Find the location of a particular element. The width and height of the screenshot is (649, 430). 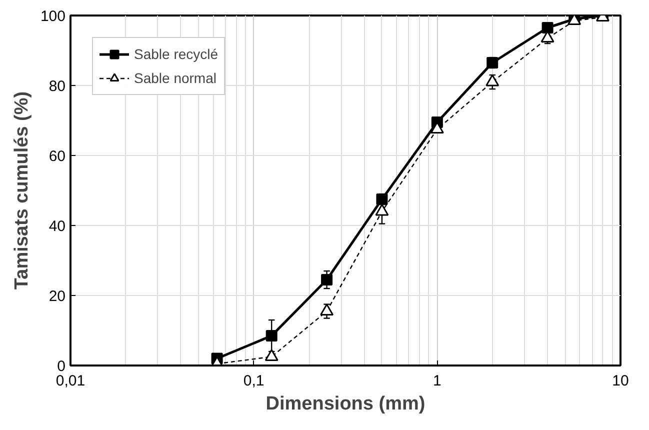

y-tick-label: 100 is located at coordinates (53, 16).